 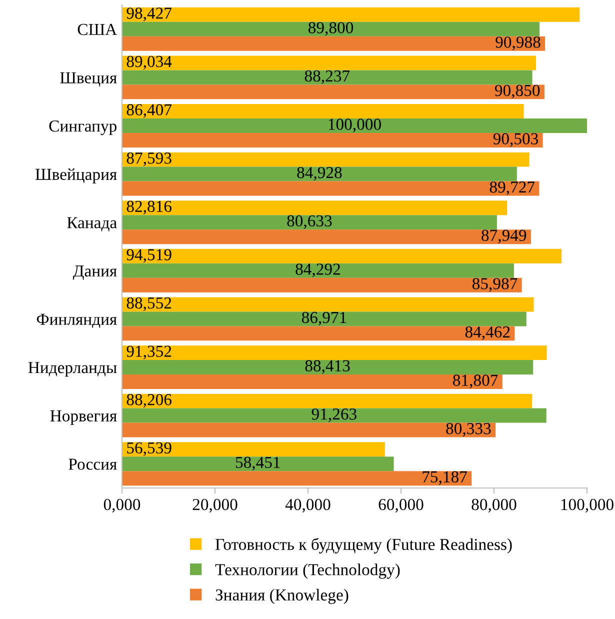 What do you see at coordinates (92, 224) in the screenshot?
I see `y-tick-label: Канада` at bounding box center [92, 224].